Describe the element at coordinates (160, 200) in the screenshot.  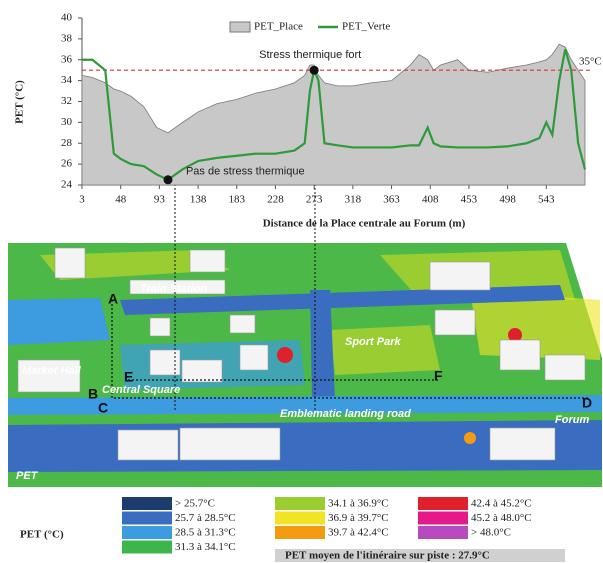
I see `x-tick-label: 93` at that location.